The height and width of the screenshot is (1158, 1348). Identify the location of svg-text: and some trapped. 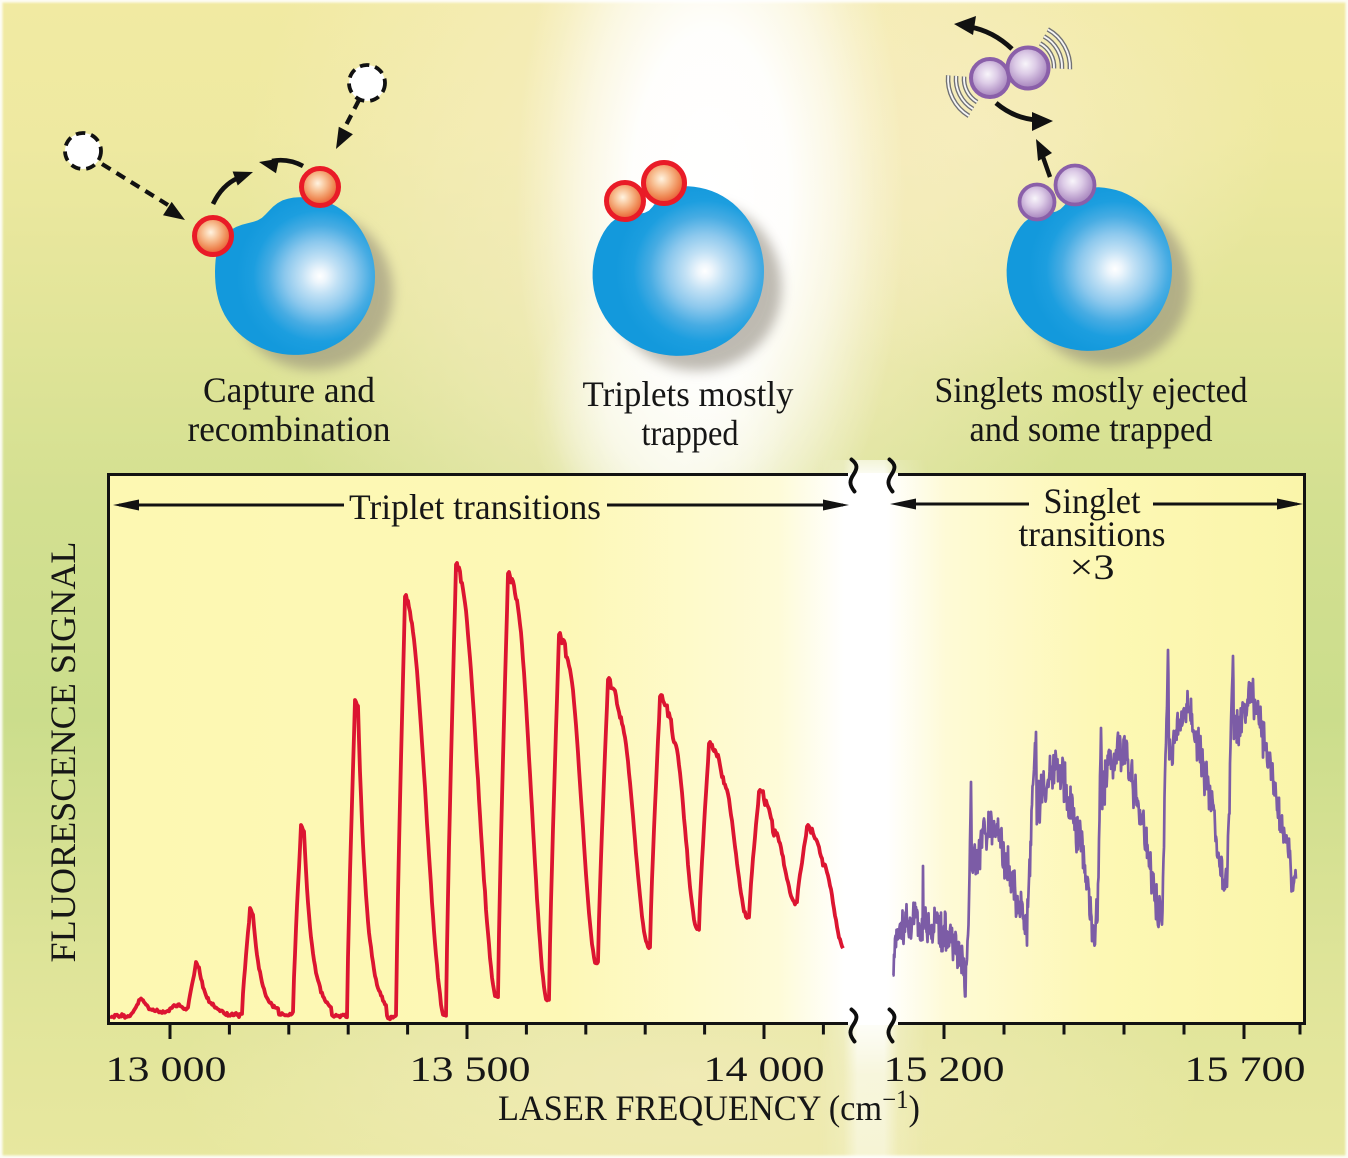
(1091, 429).